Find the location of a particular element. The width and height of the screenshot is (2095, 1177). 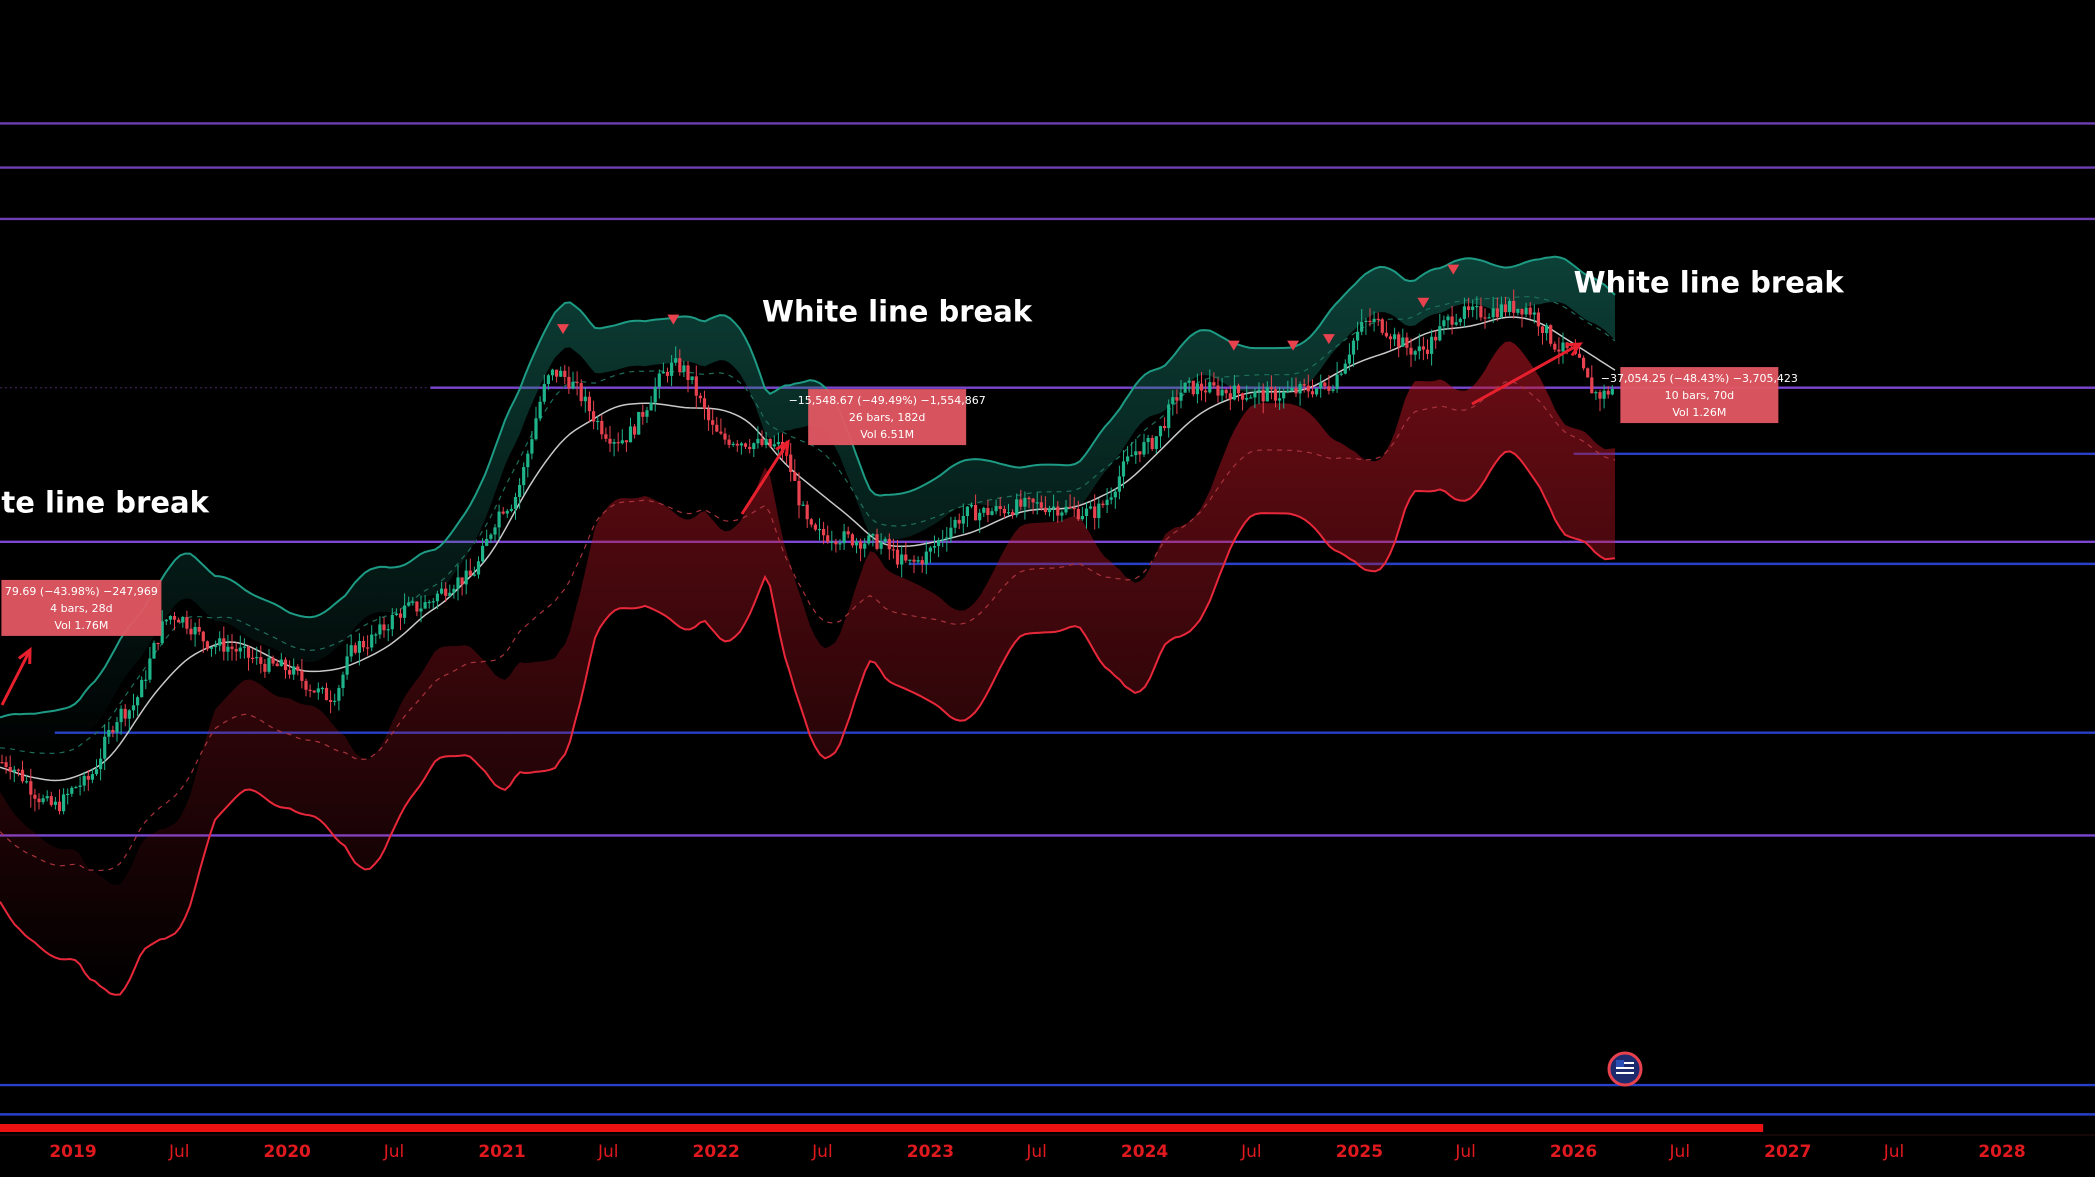

measurement-line-2: 26 bars, 182d is located at coordinates (887, 417).